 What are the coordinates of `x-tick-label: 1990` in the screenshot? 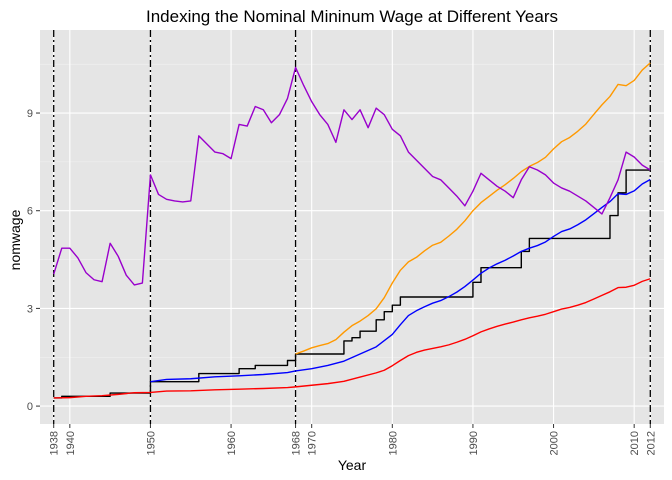 It's located at (474, 443).